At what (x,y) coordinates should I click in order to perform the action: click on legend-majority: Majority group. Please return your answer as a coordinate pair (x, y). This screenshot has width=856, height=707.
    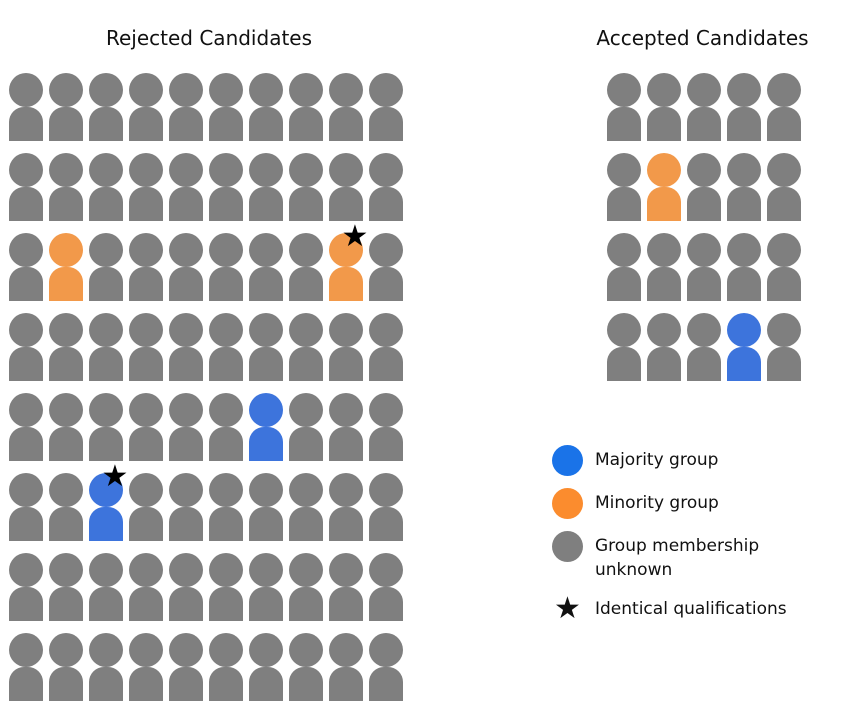
    Looking at the image, I should click on (673, 460).